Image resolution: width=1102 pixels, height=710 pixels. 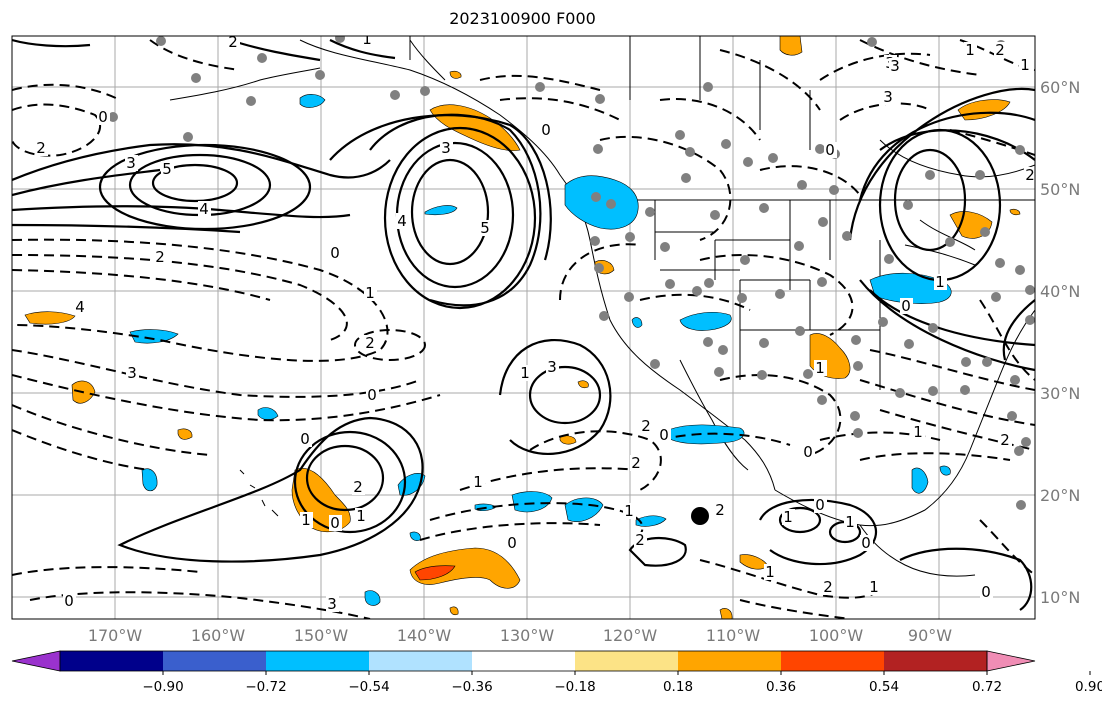 I want to click on lon-tick-label: 100°W, so click(x=836, y=635).